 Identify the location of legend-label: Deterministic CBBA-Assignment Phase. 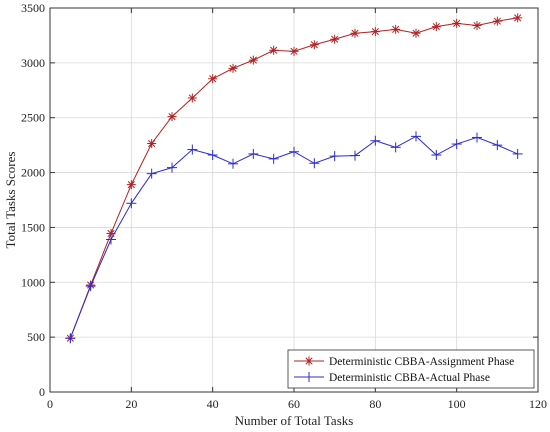
(421, 362).